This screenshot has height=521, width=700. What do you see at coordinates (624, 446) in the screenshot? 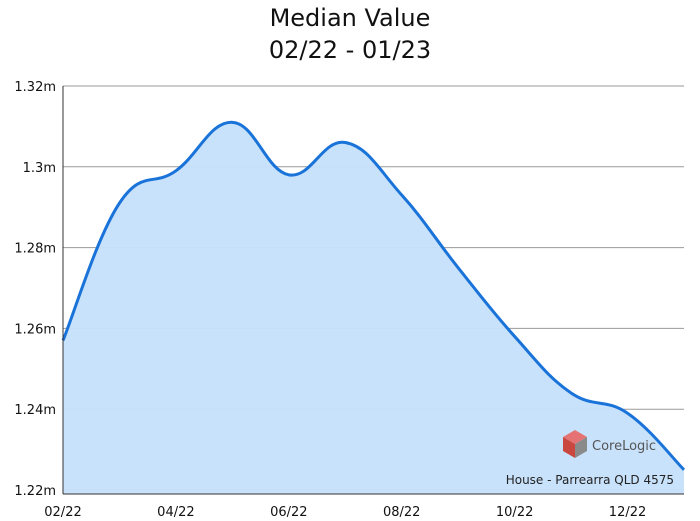
I see `corelogic-wordmark: CoreLogic` at bounding box center [624, 446].